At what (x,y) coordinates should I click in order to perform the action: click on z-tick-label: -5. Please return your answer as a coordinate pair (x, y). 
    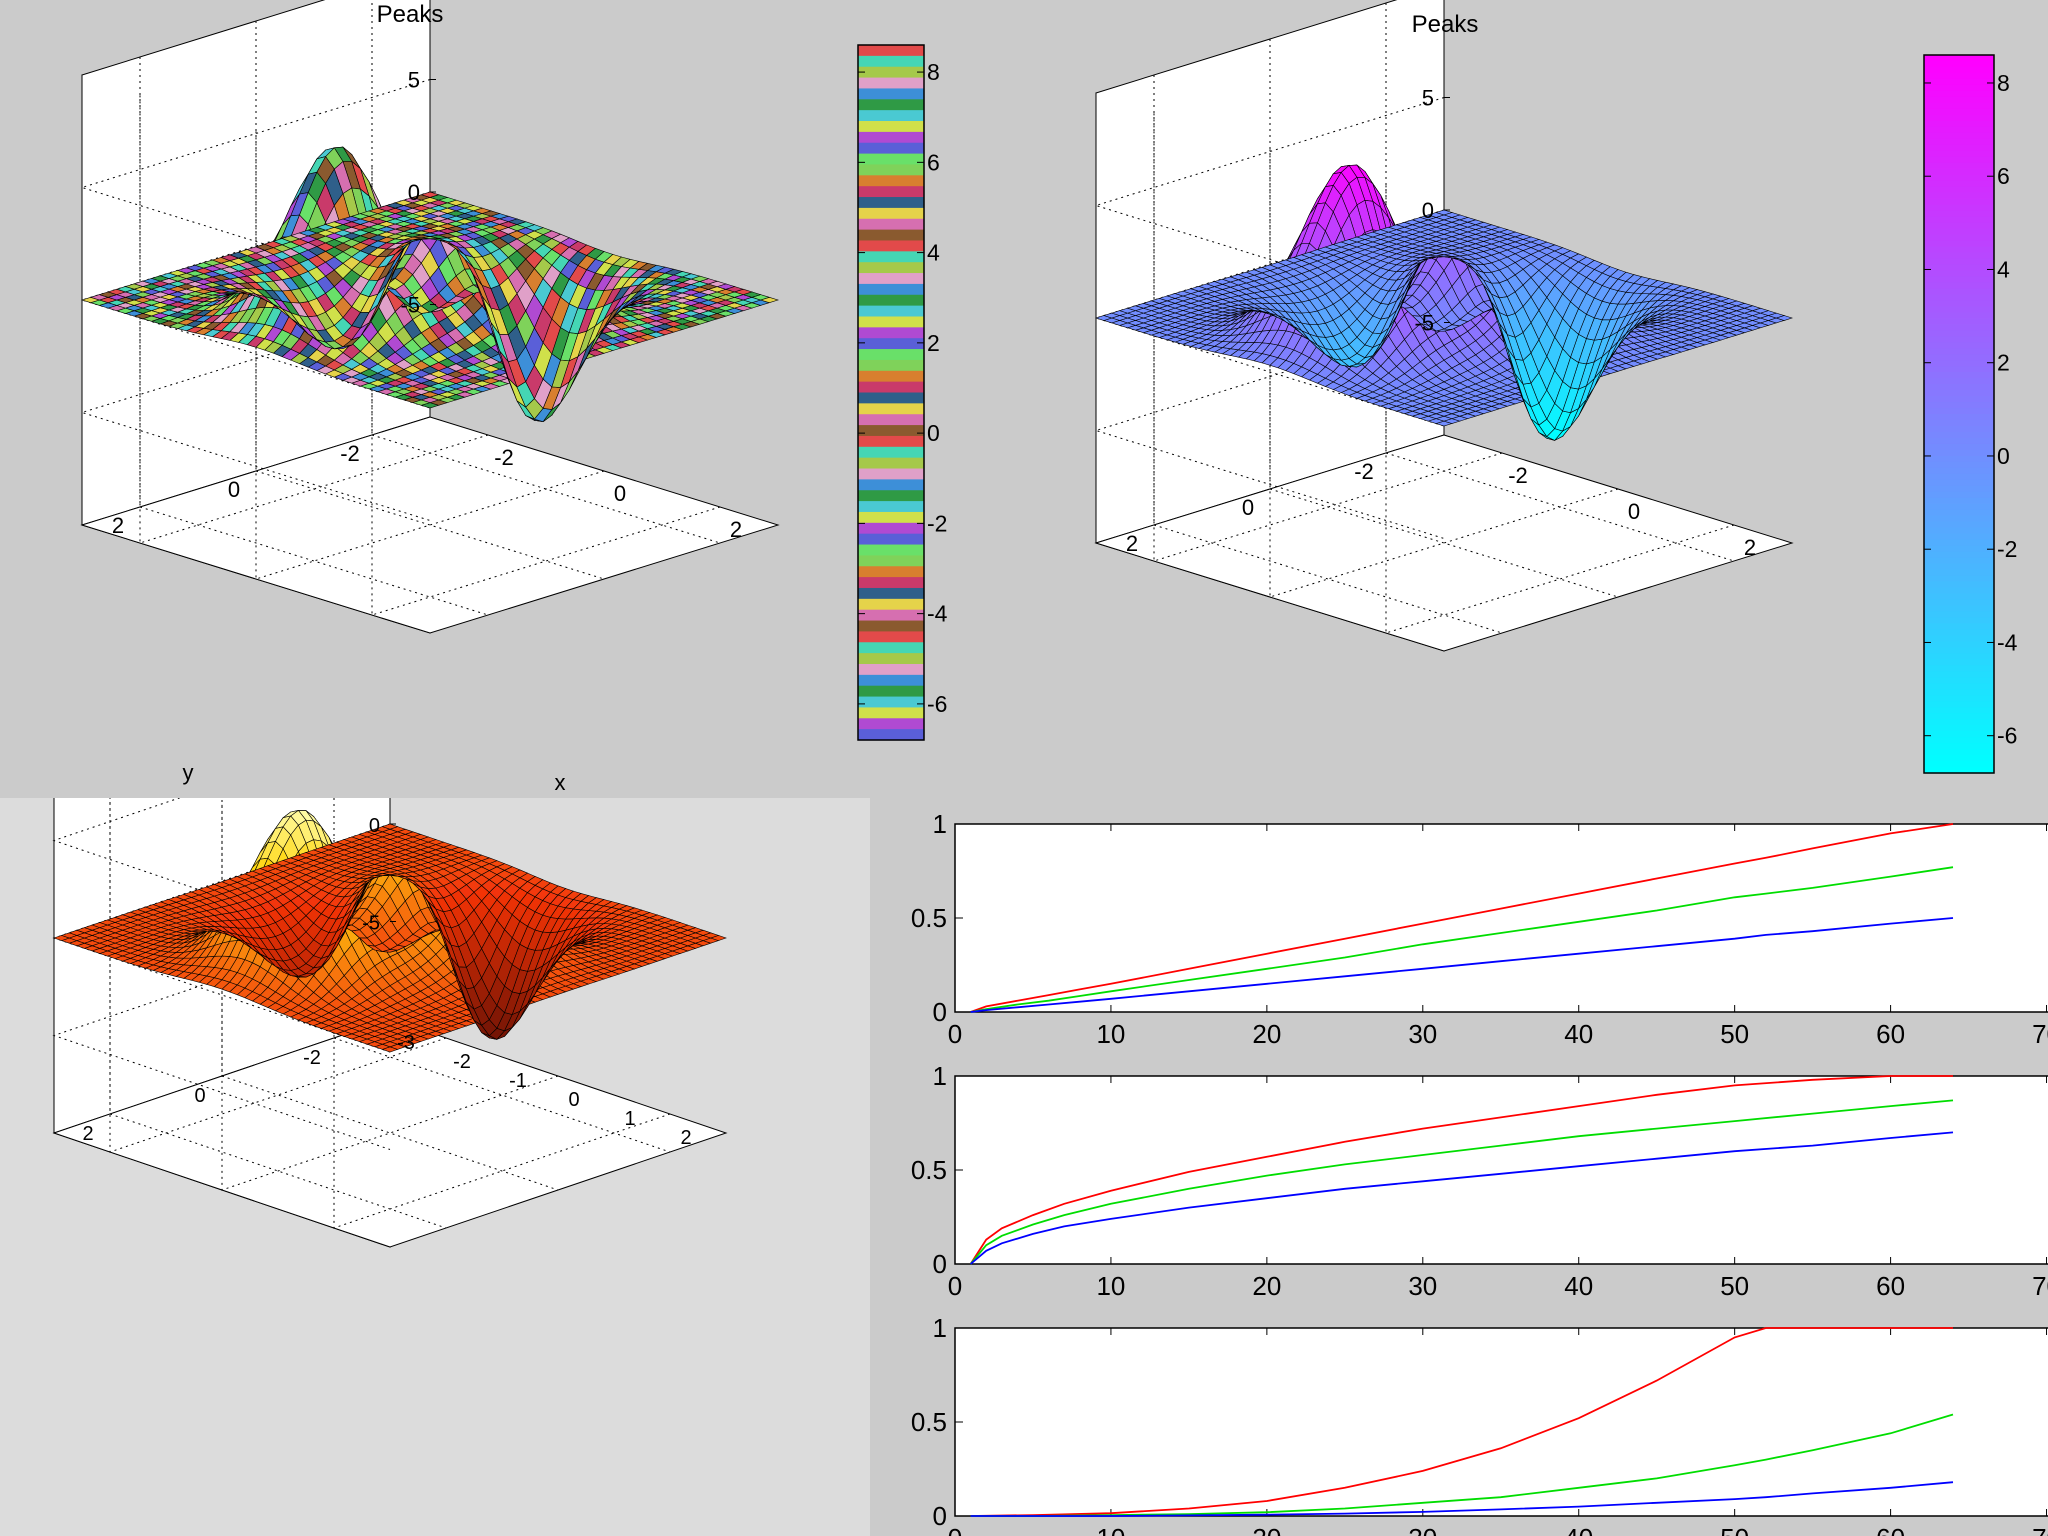
    Looking at the image, I should click on (410, 305).